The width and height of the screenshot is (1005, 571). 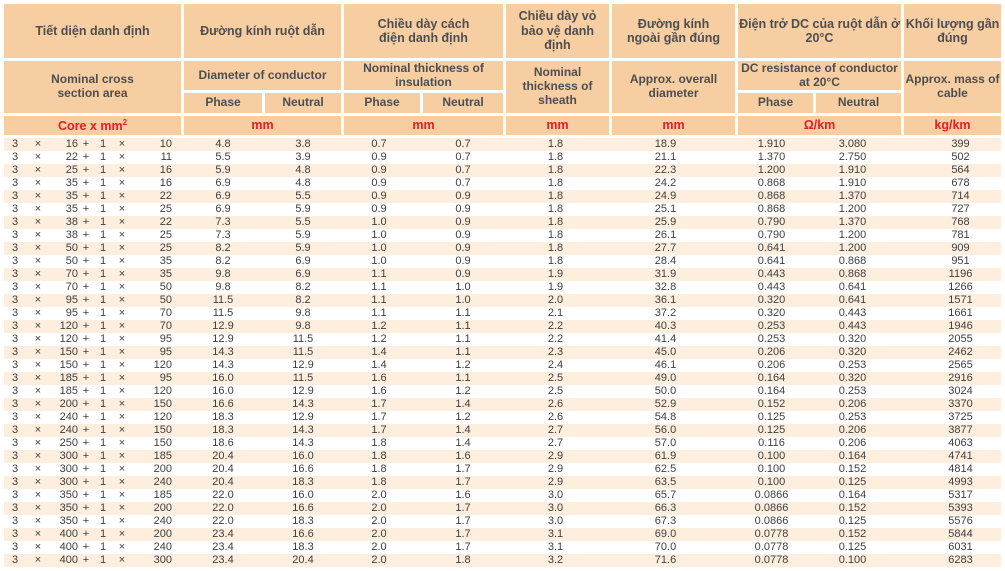 I want to click on conductor-phase-cell: 18.3, so click(x=223, y=430).